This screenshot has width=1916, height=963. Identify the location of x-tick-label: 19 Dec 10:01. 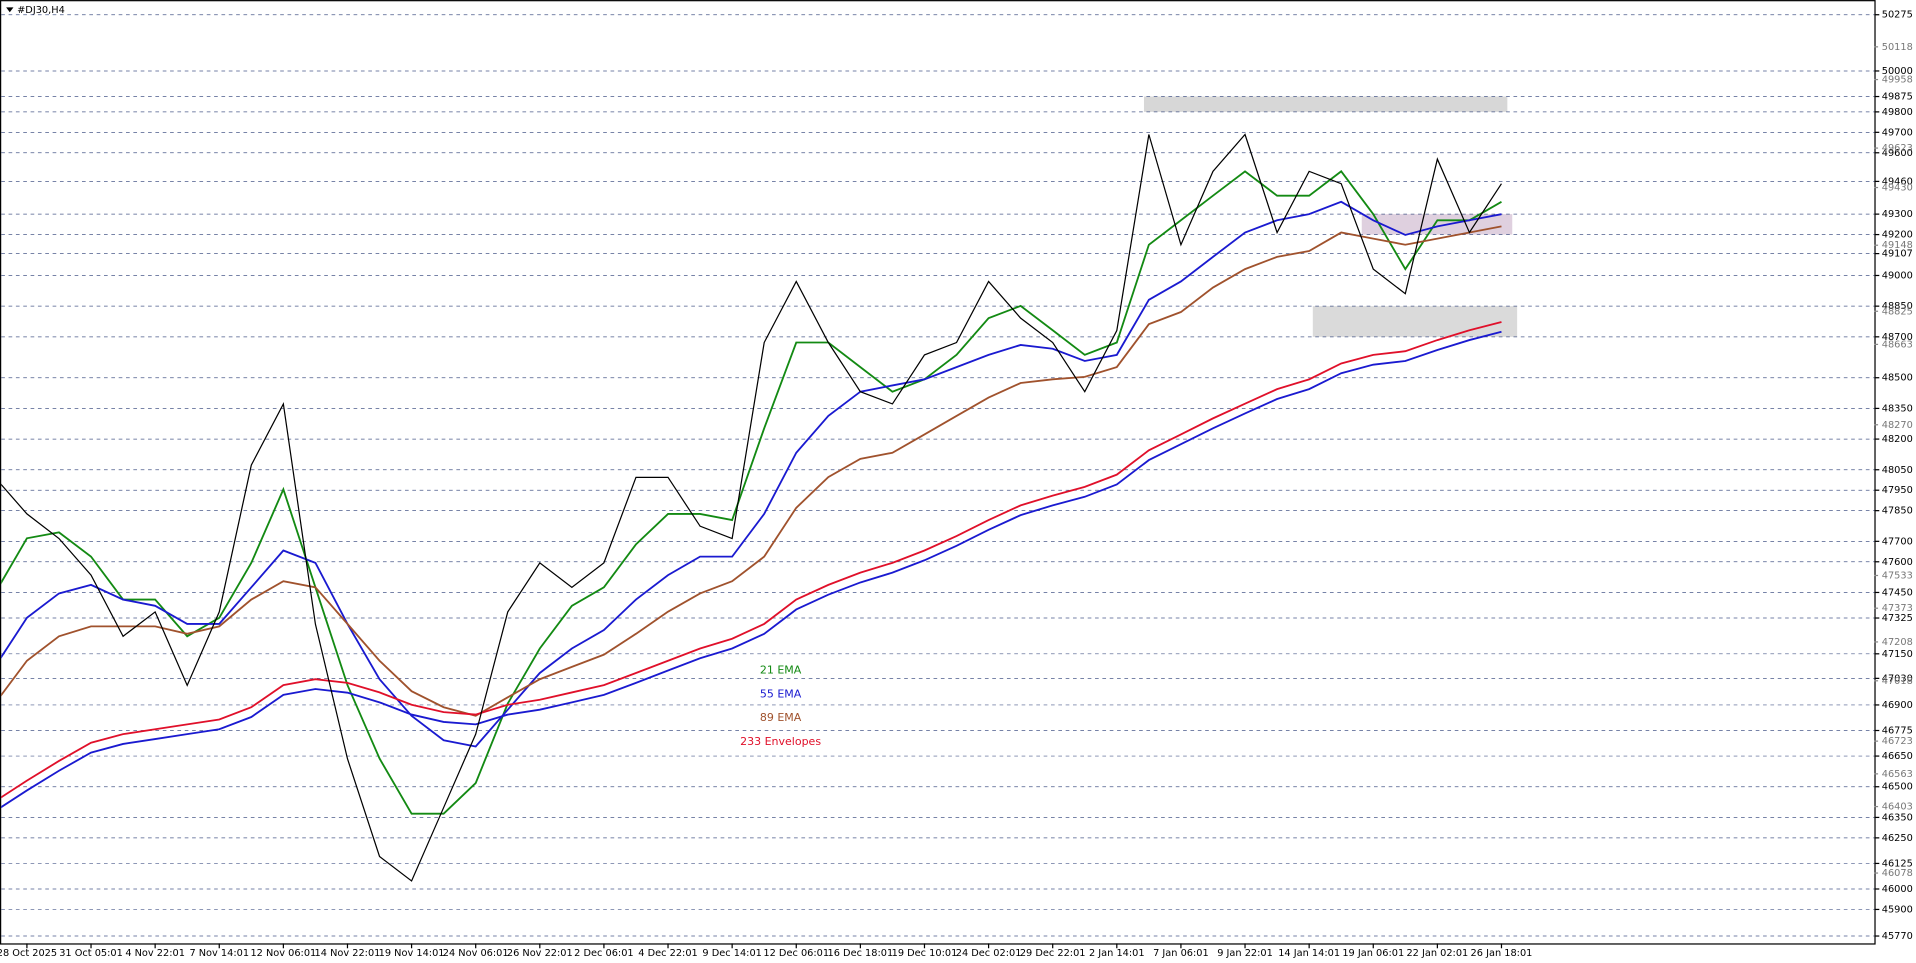
(925, 953).